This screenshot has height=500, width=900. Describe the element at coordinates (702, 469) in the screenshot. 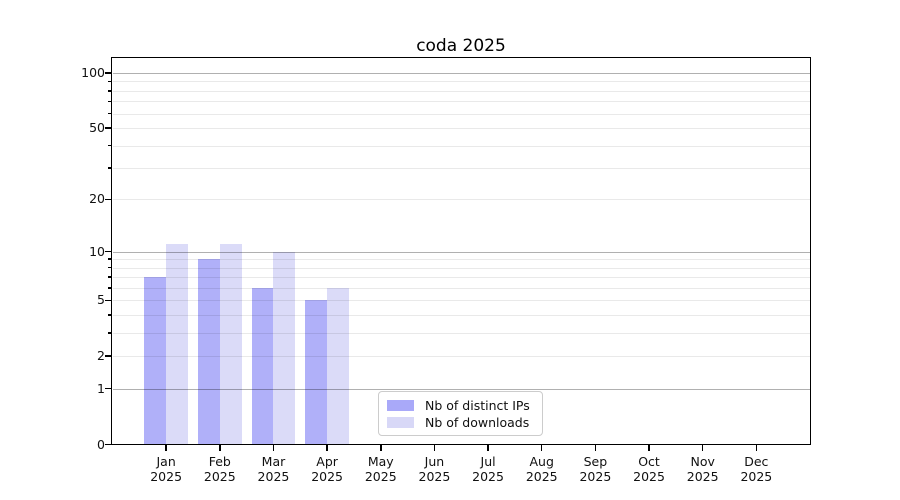

I see `x-tick-label-nov: Nov 2025` at that location.